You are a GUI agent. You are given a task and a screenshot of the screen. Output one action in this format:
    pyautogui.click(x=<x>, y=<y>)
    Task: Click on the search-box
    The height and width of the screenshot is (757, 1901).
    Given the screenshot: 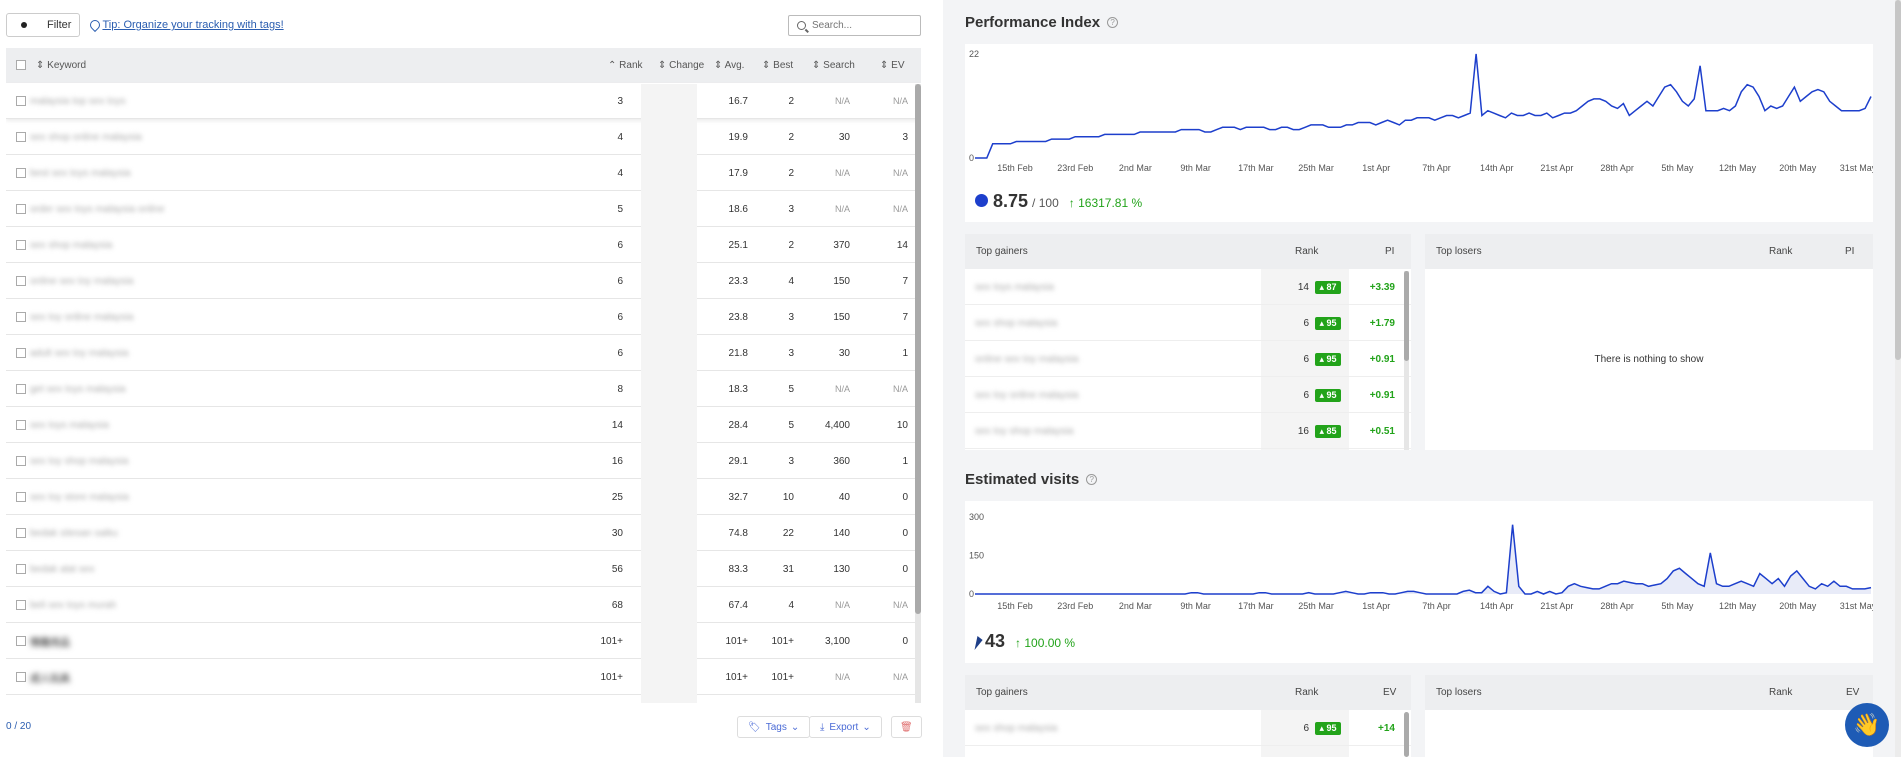 What is the action you would take?
    pyautogui.click(x=854, y=25)
    